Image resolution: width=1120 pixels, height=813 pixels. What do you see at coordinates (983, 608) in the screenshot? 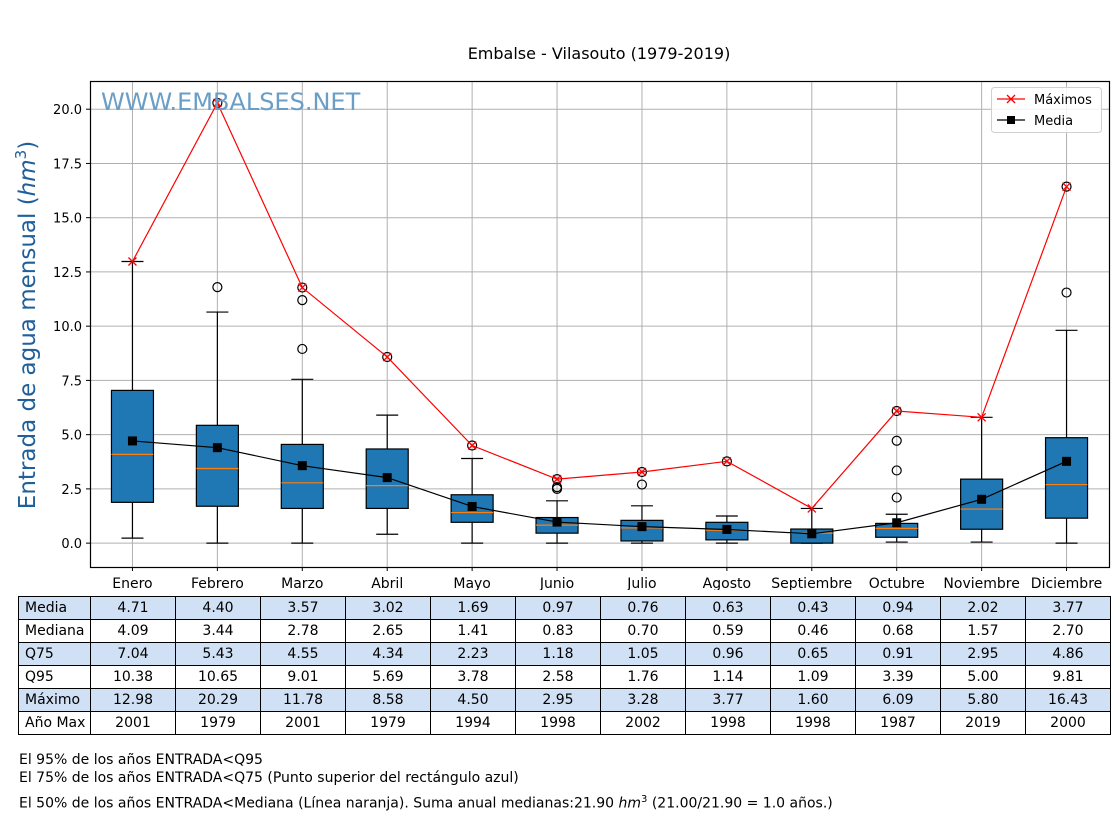
I see `table-cell: 2.02` at bounding box center [983, 608].